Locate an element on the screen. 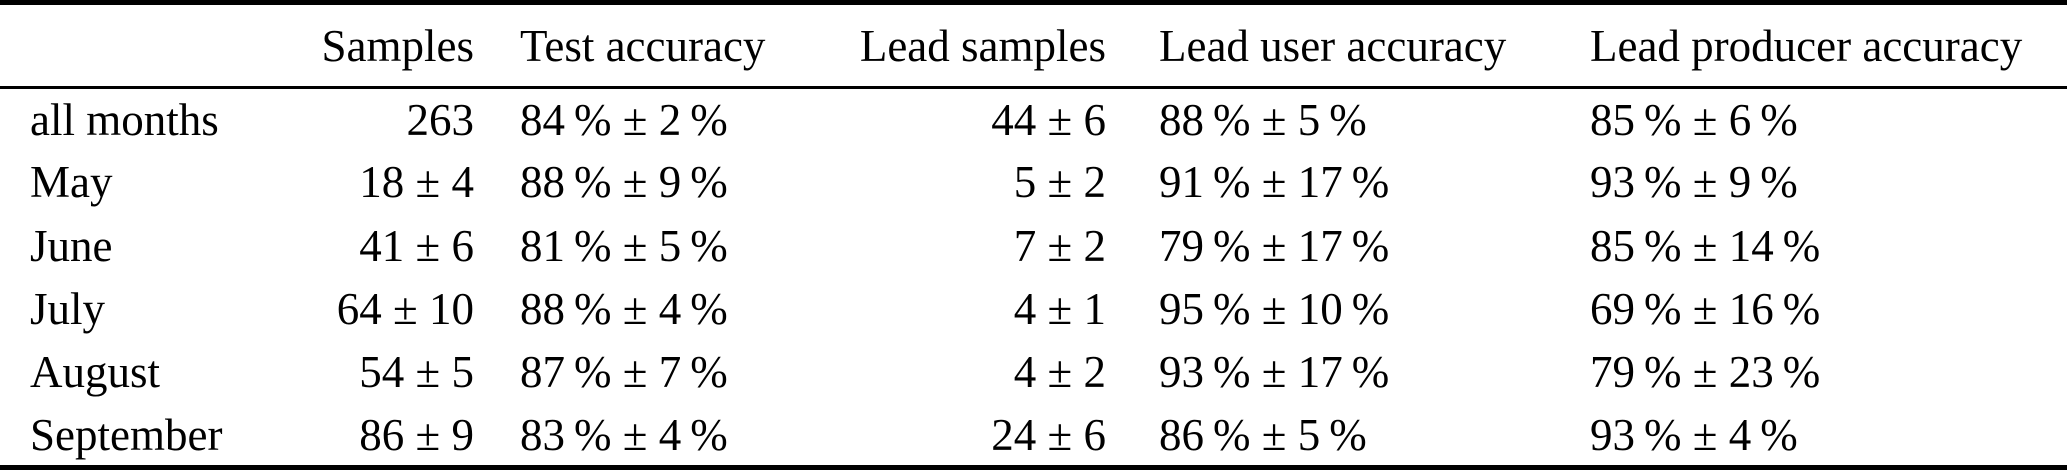 The height and width of the screenshot is (470, 2067). cell-test-accuracy: 88 % ± 9 % is located at coordinates (624, 182).